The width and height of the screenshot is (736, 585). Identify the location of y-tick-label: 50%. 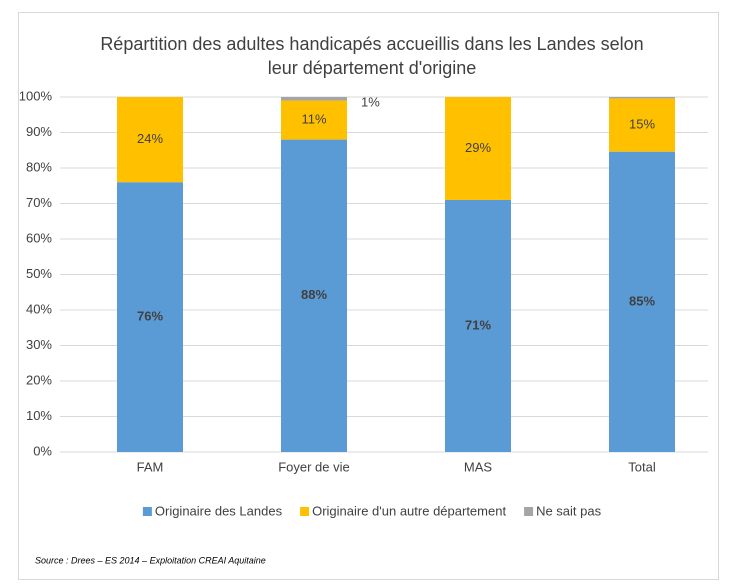
(39, 273).